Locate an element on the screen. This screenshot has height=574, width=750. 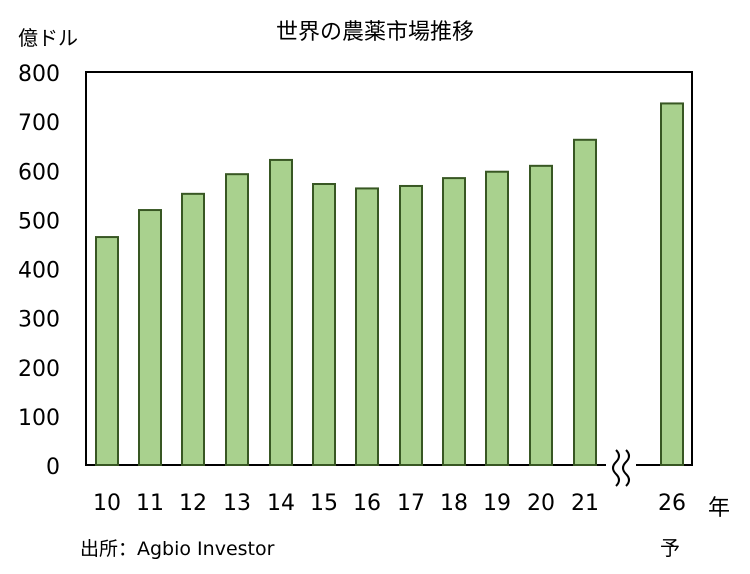
y-tick-label: 300 is located at coordinates (39, 320).